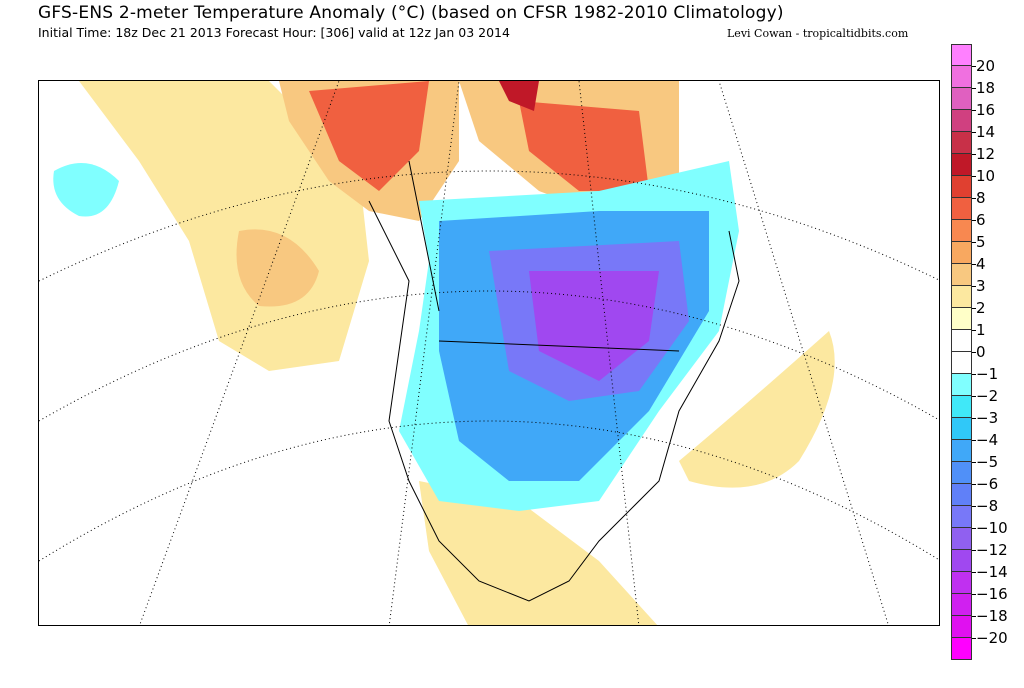 The image size is (1024, 688). Describe the element at coordinates (818, 33) in the screenshot. I see `credit-text: Levi Cowan - tropicaltidbits.com` at that location.